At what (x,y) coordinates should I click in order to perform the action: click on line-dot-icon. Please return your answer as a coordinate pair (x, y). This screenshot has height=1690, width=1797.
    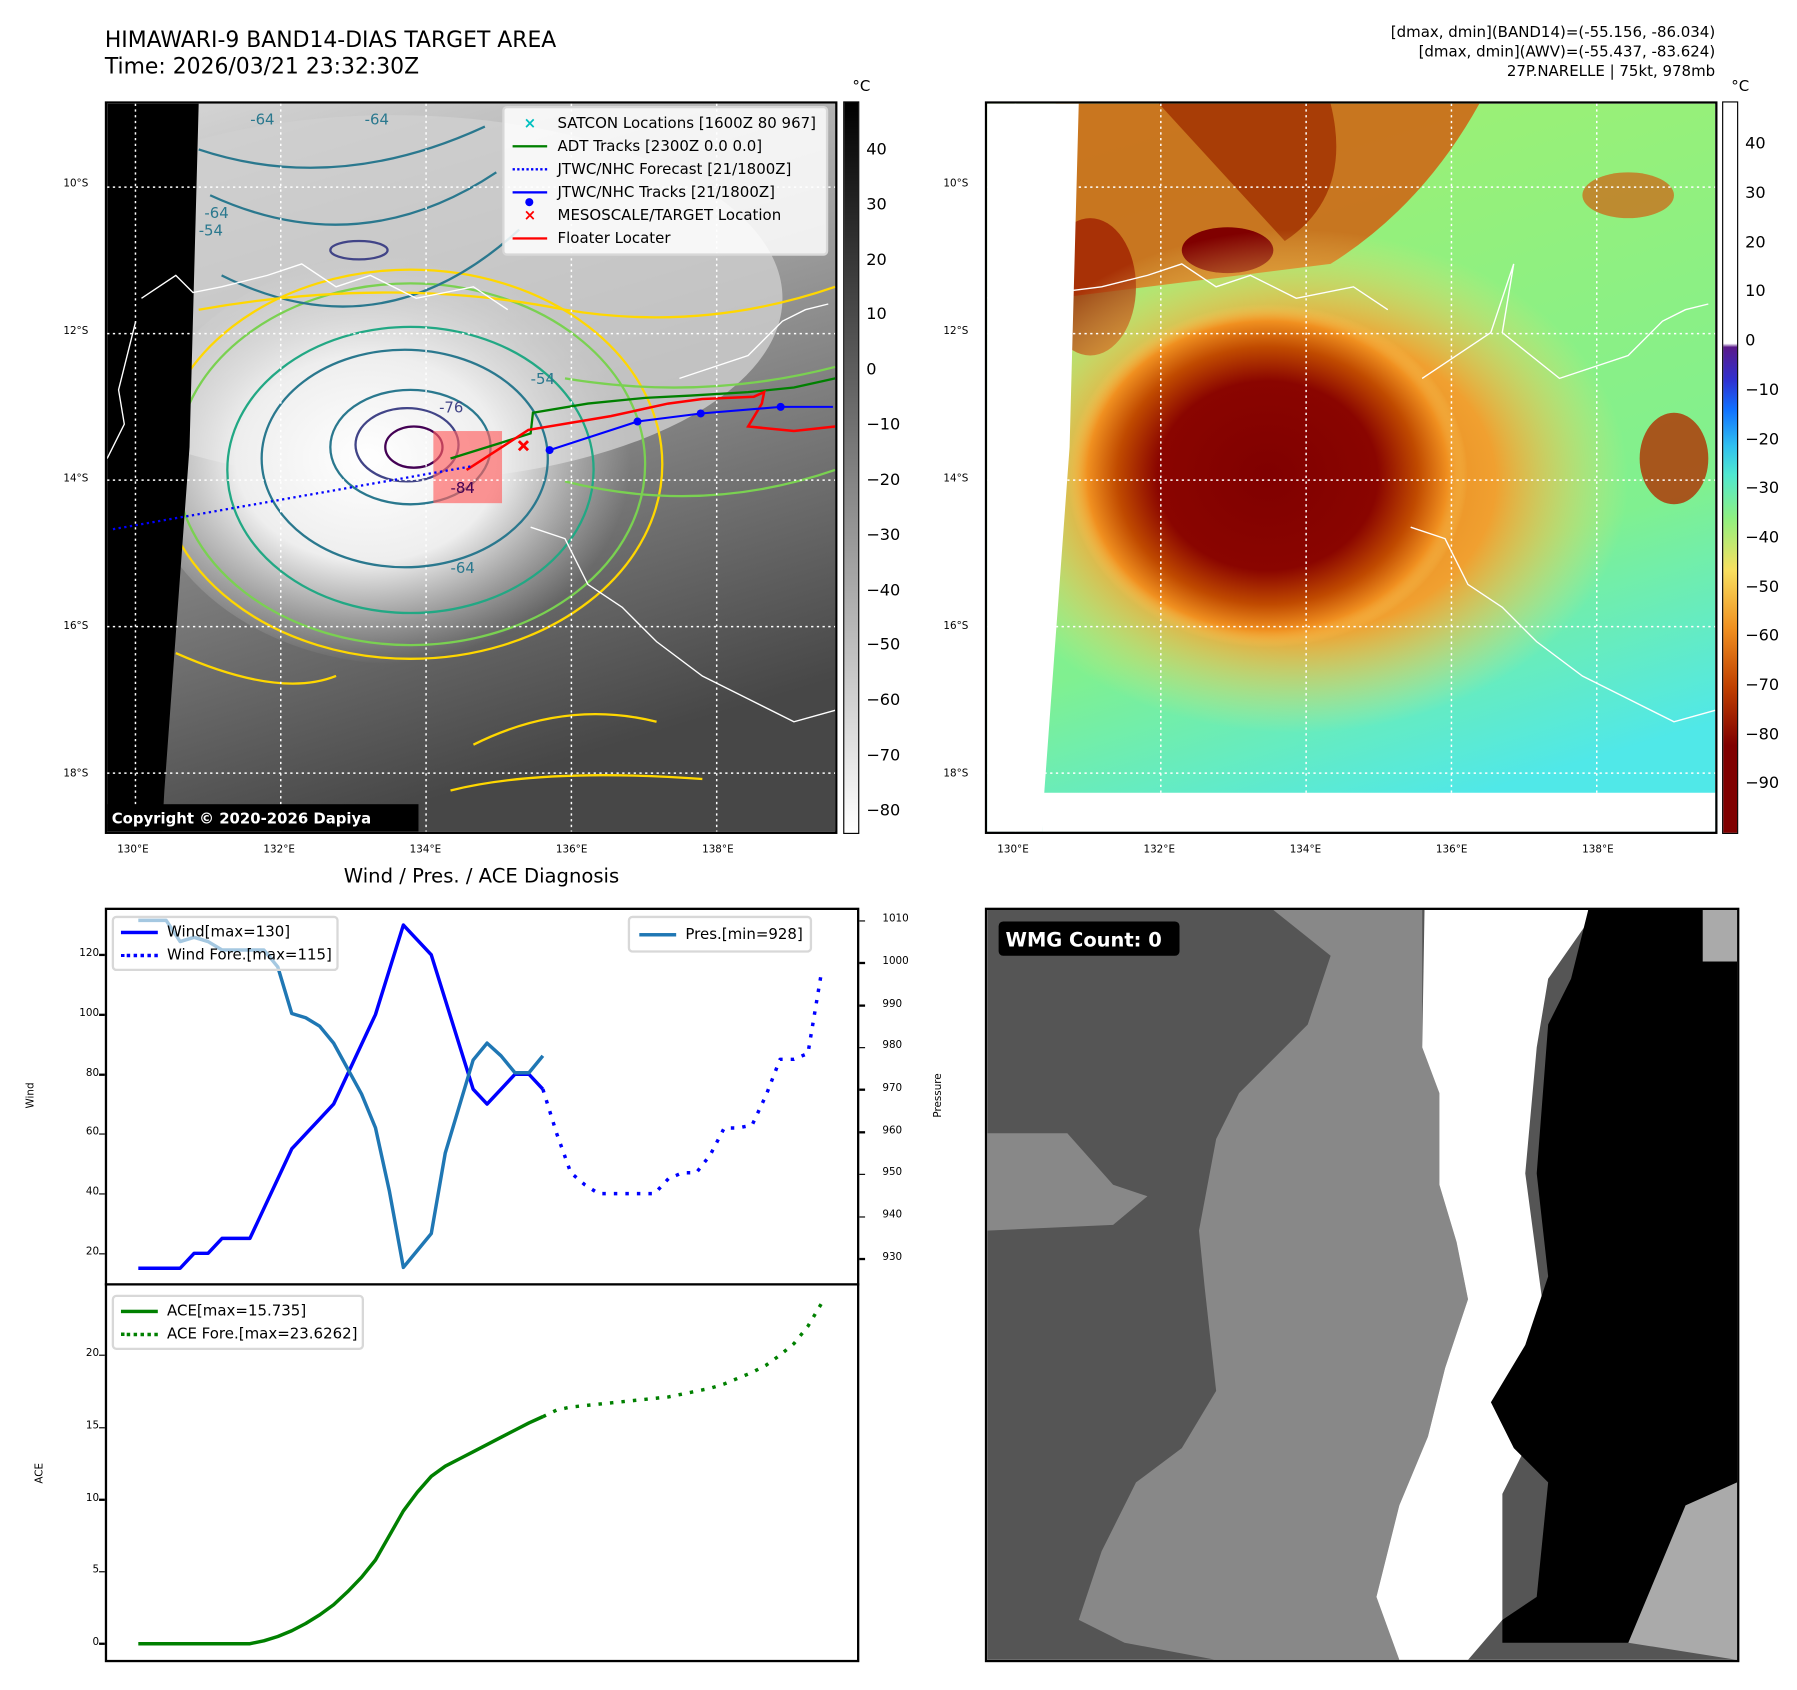
    Looking at the image, I should click on (529, 199).